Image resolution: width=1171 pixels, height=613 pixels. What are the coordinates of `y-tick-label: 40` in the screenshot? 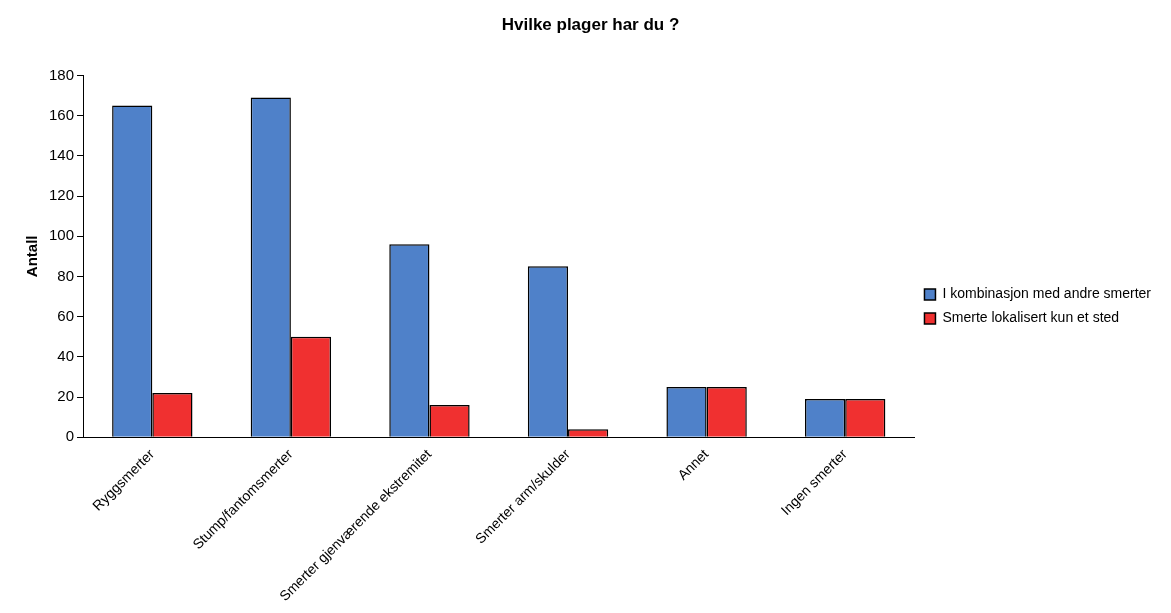 It's located at (66, 355).